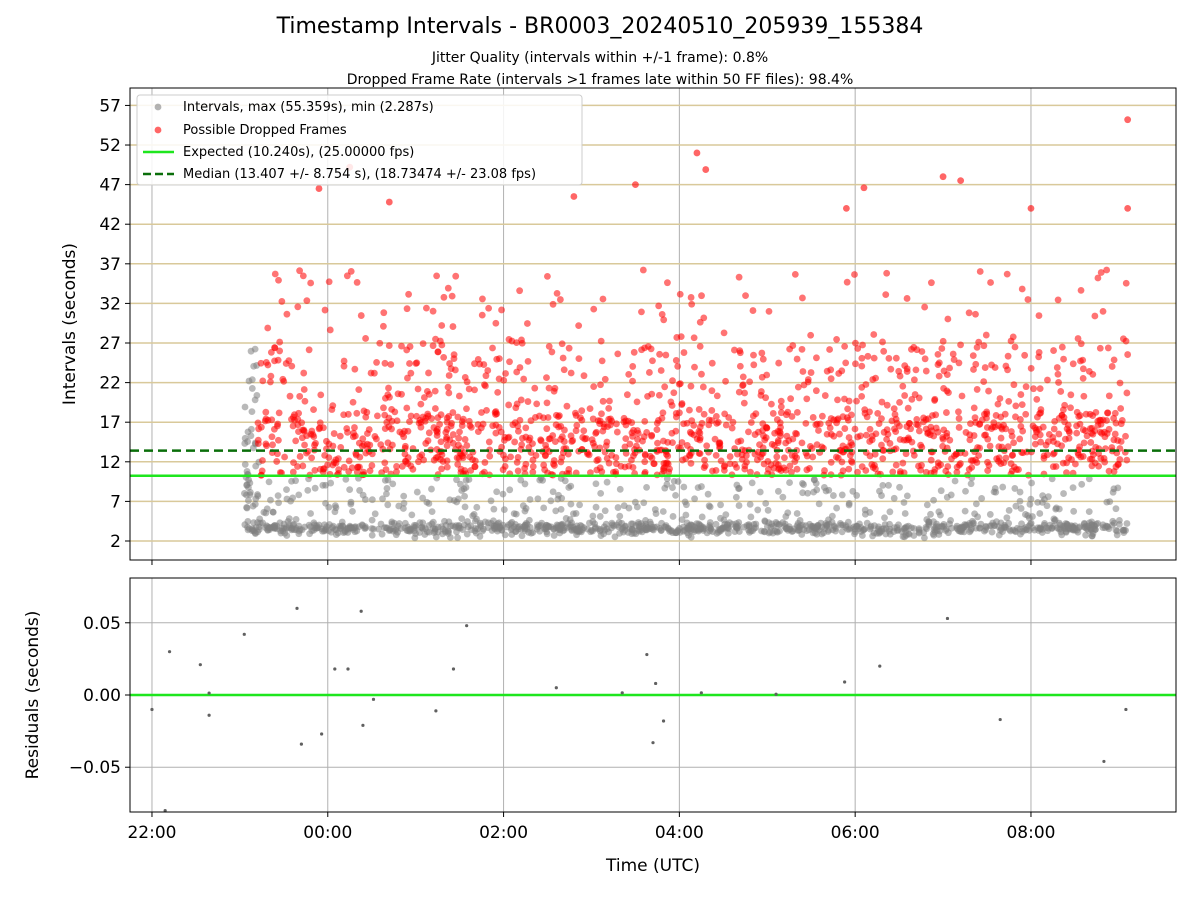 The image size is (1200, 904). Describe the element at coordinates (99, 696) in the screenshot. I see `residuals-y-ticks: 0.05 0.00 −0.05` at that location.